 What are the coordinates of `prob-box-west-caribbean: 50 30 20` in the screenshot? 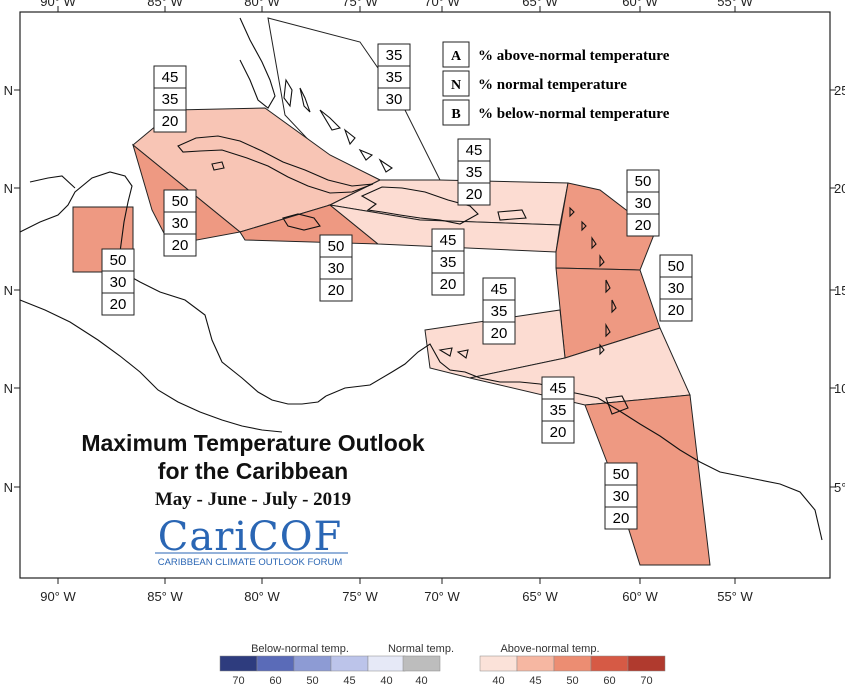 It's located at (180, 223).